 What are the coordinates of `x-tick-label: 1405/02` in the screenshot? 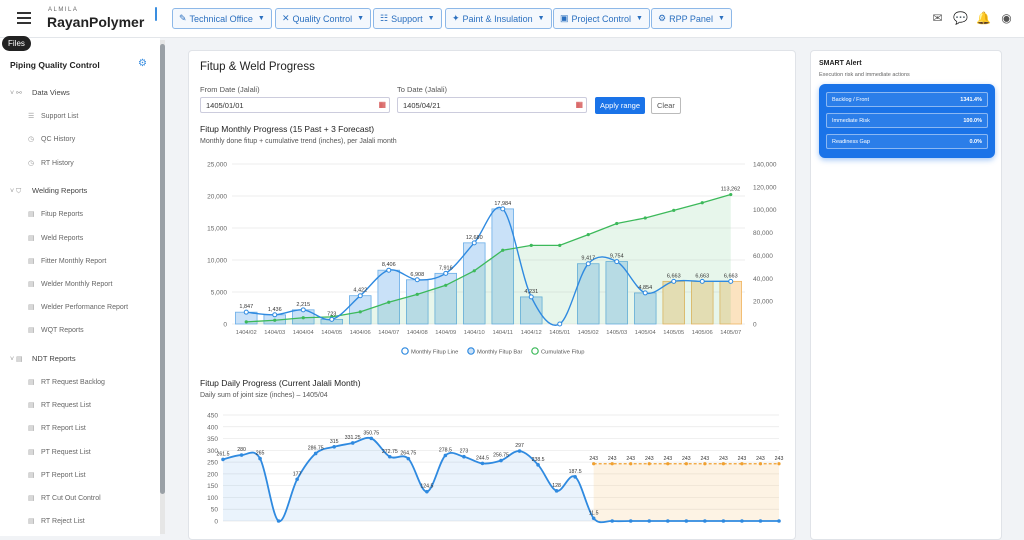 It's located at (588, 333).